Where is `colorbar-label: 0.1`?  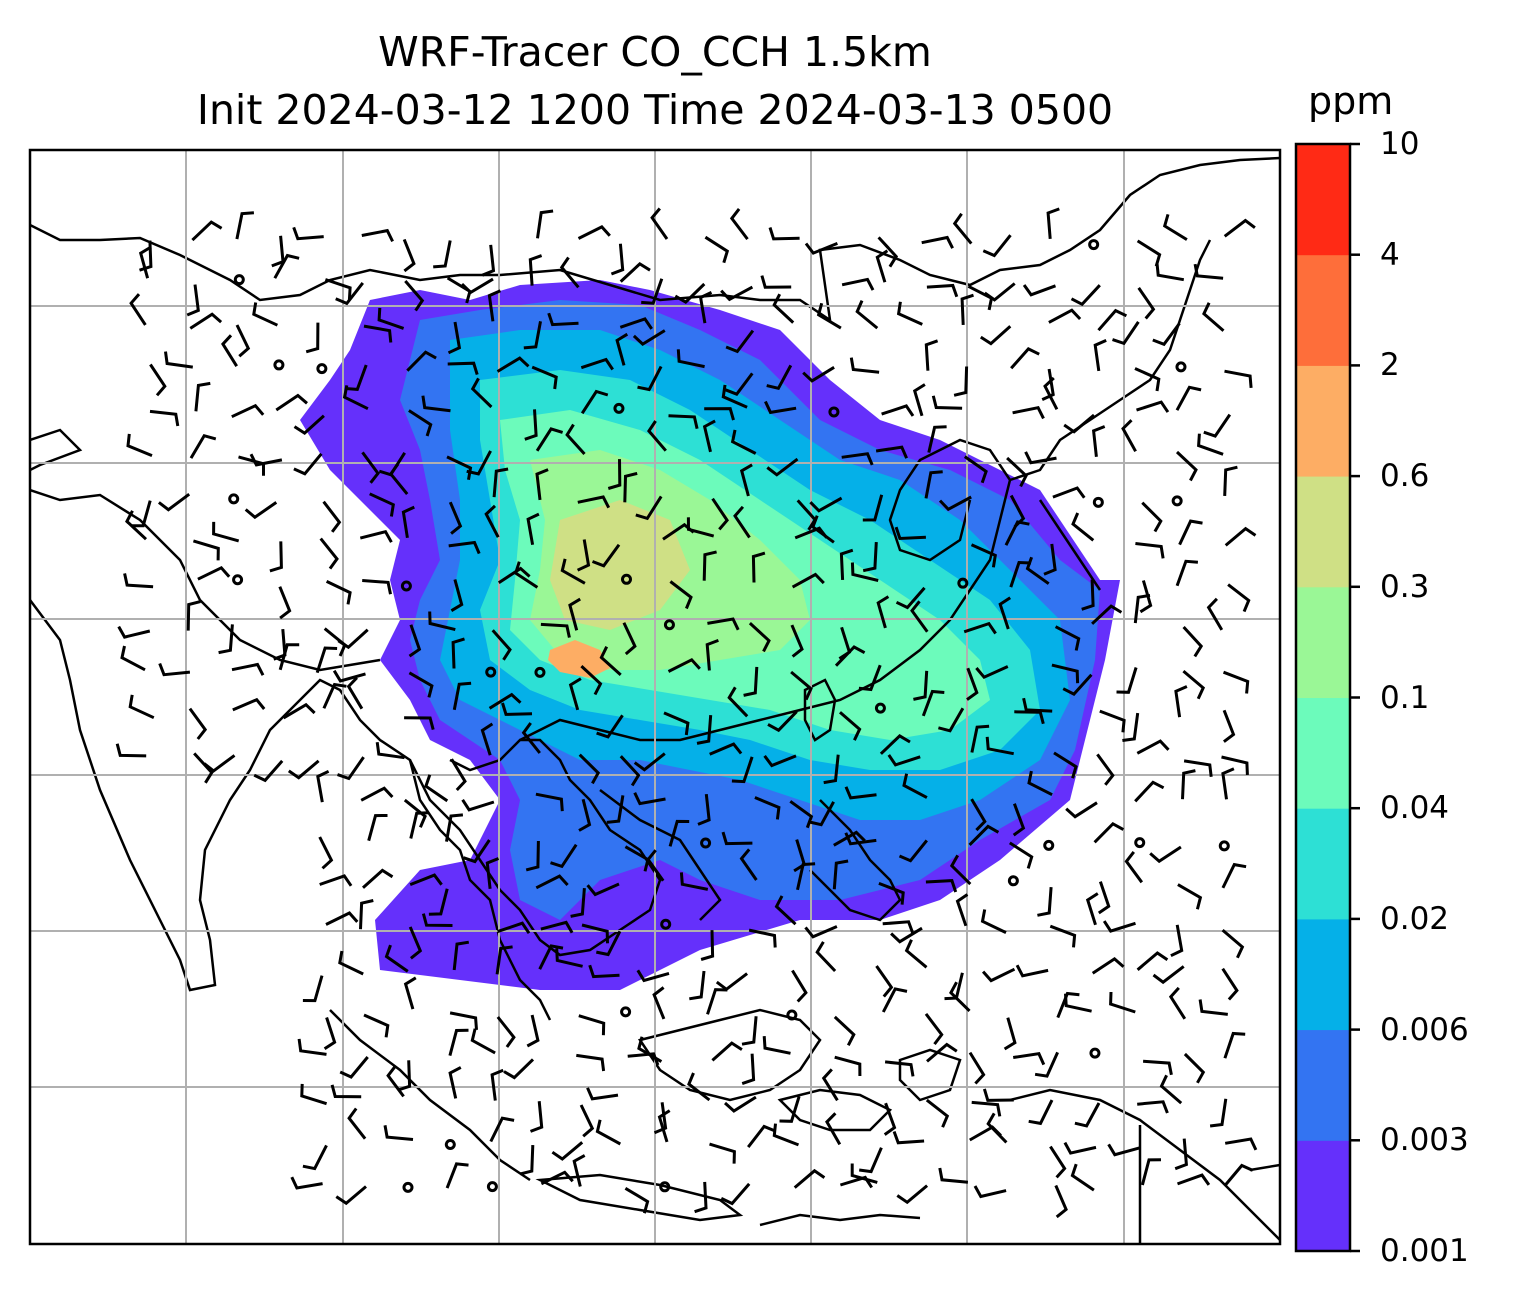
colorbar-label: 0.1 is located at coordinates (1405, 697).